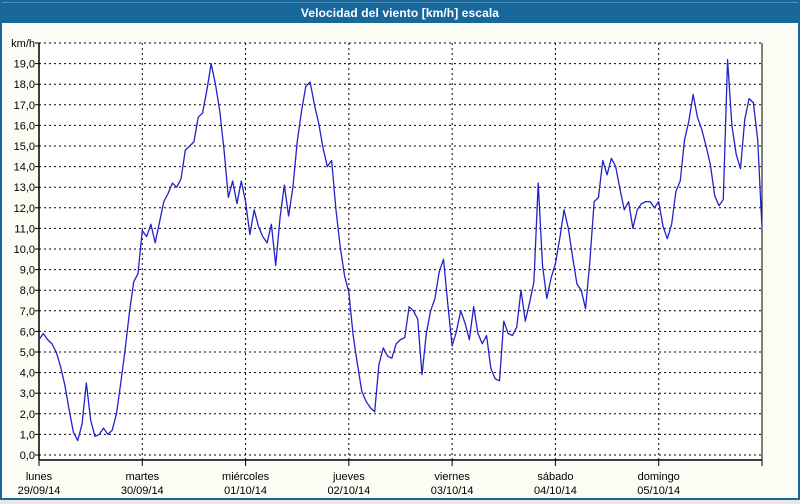  I want to click on window-title: Velocidad del viento [km/h] escala, so click(400, 13).